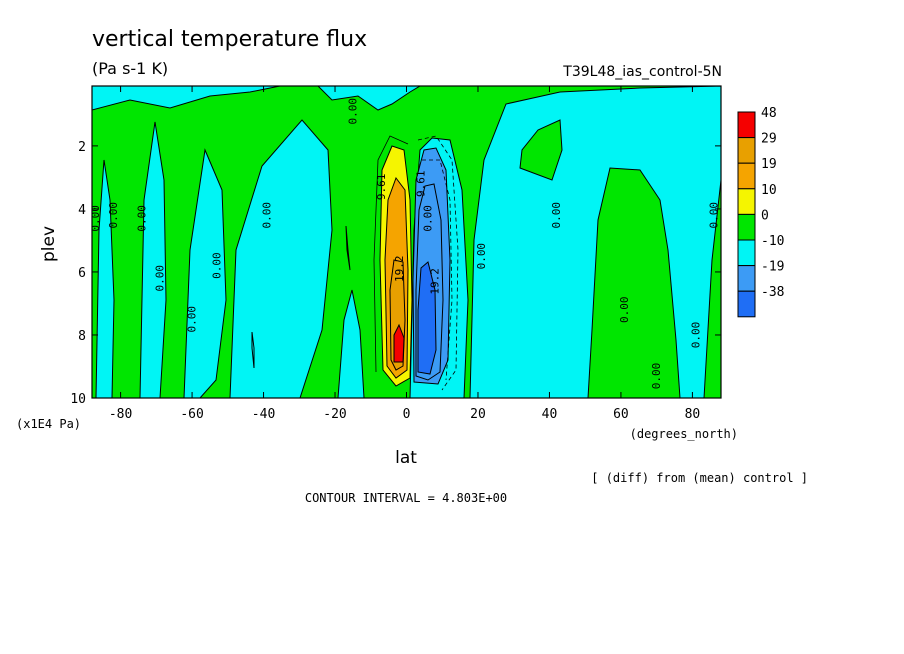 The height and width of the screenshot is (654, 904). I want to click on contour-line-sh-spike, so click(253, 350).